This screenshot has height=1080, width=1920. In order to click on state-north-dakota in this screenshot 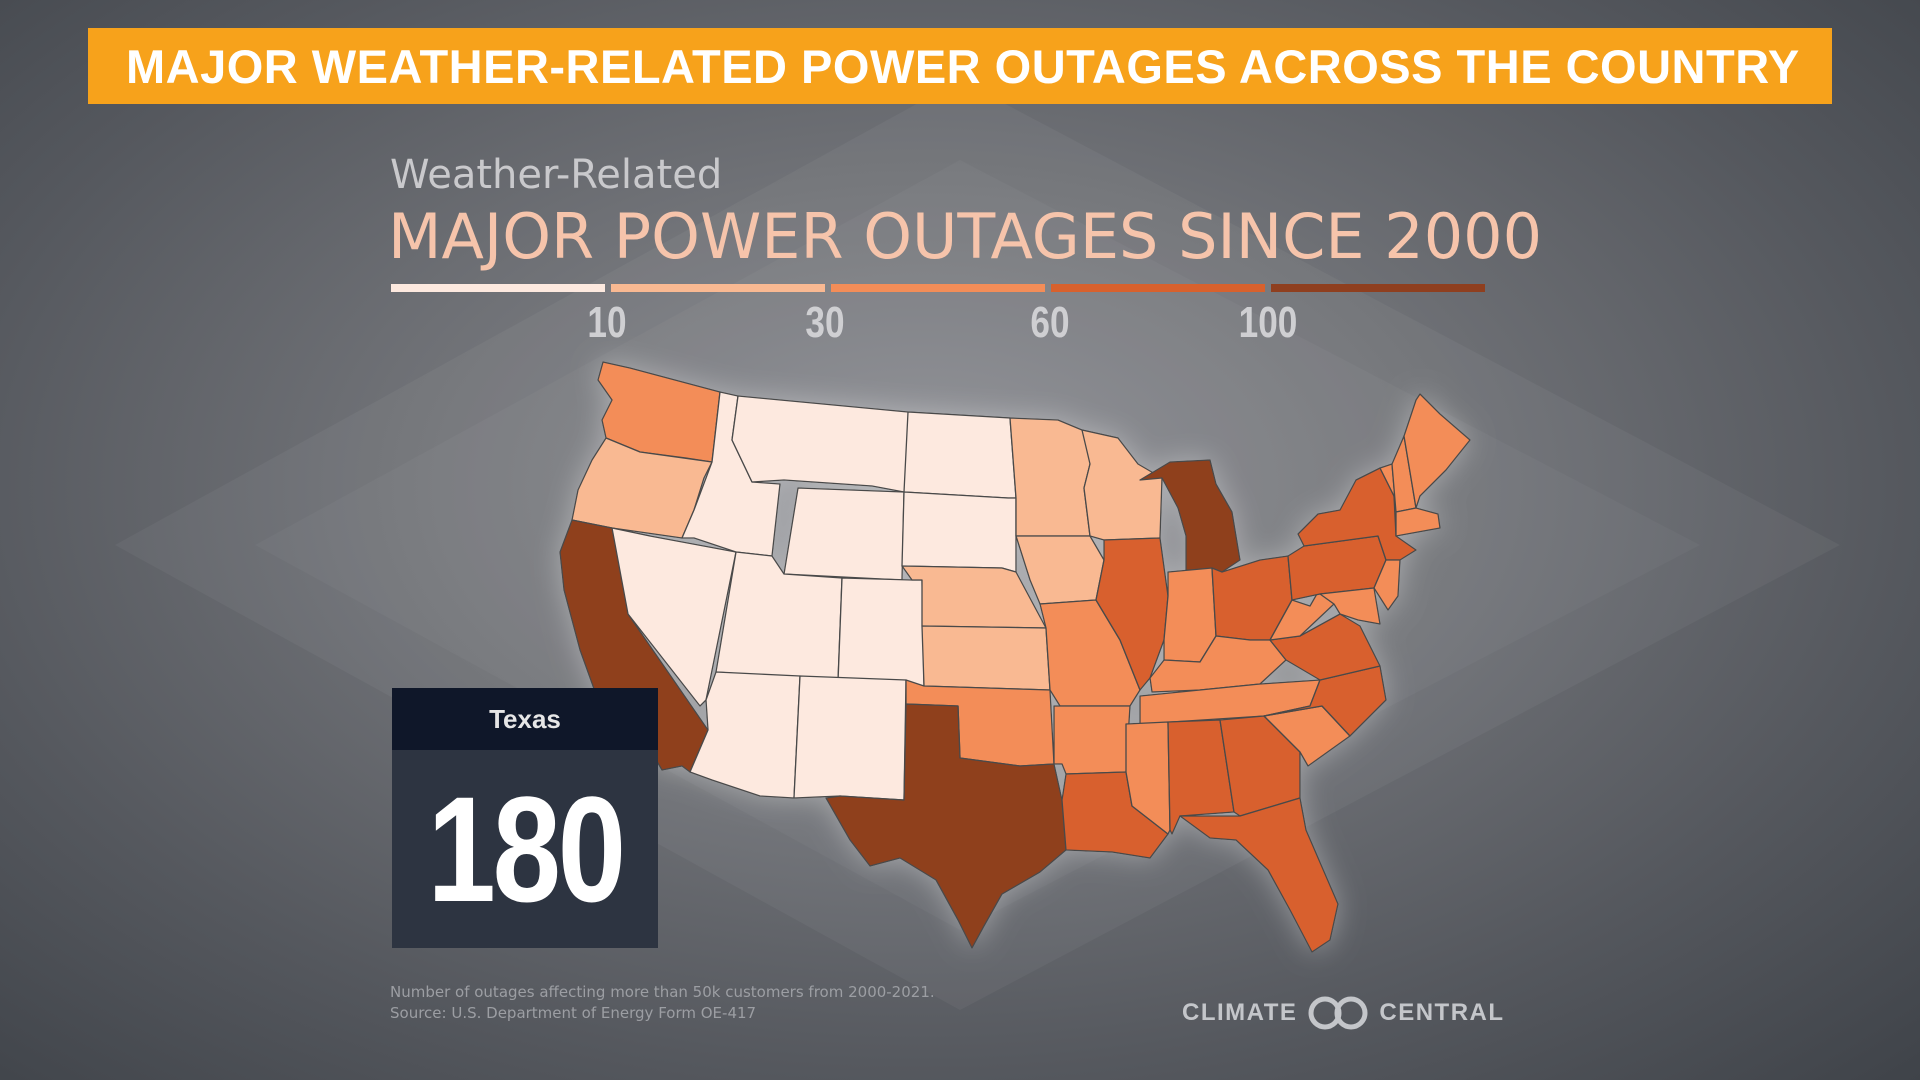, I will do `click(960, 455)`.